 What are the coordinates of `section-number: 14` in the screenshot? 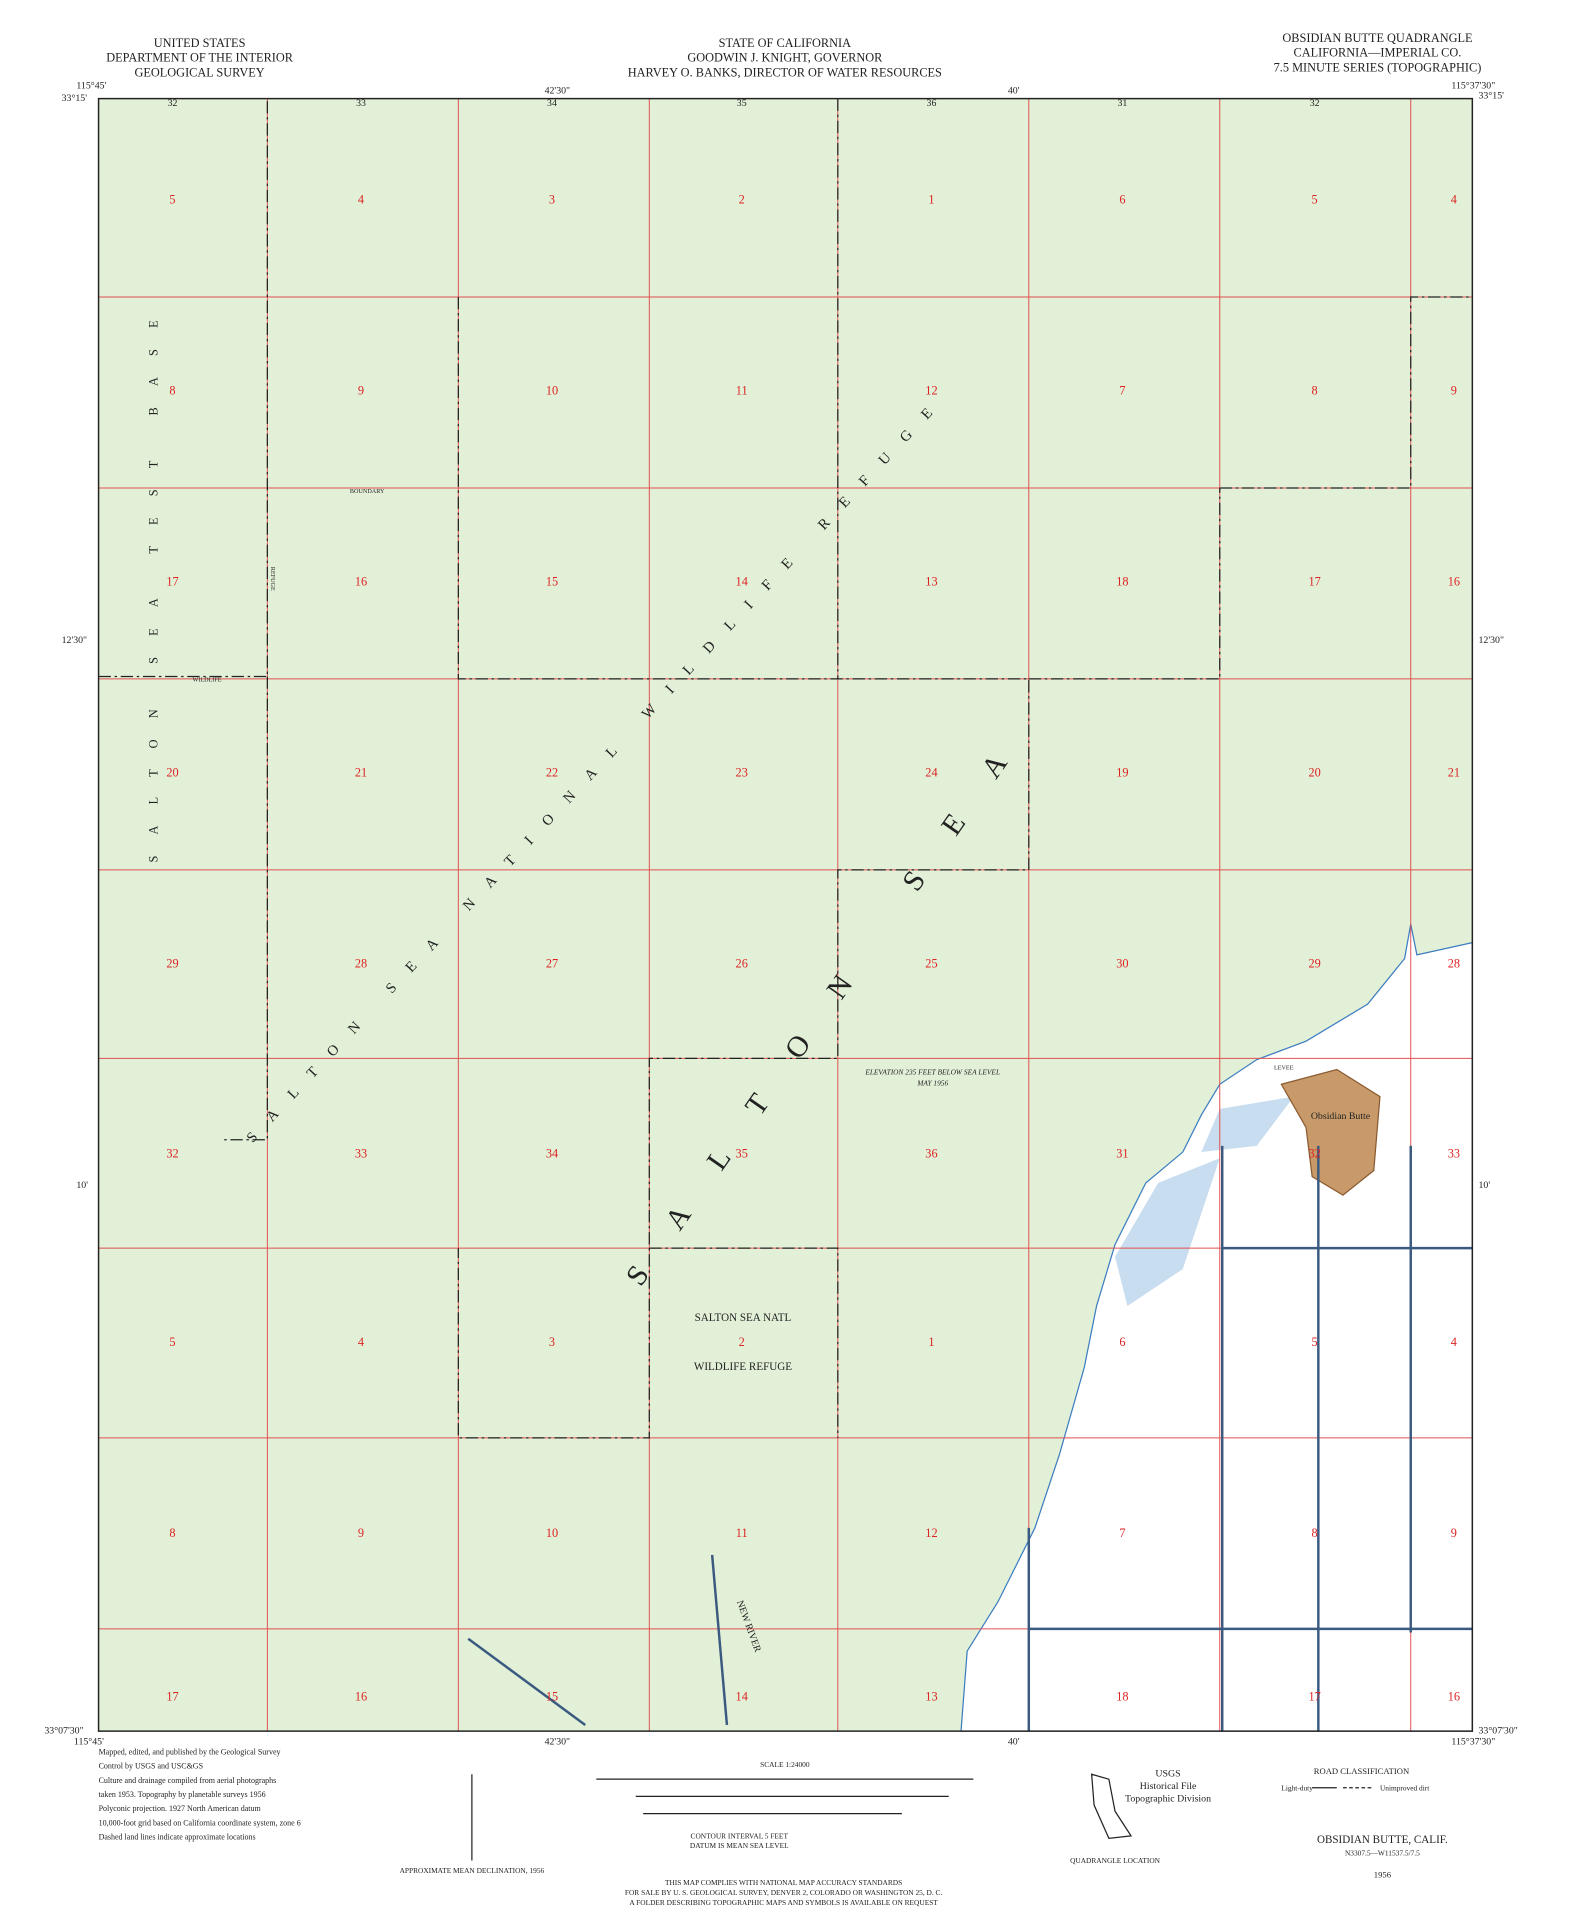 It's located at (742, 582).